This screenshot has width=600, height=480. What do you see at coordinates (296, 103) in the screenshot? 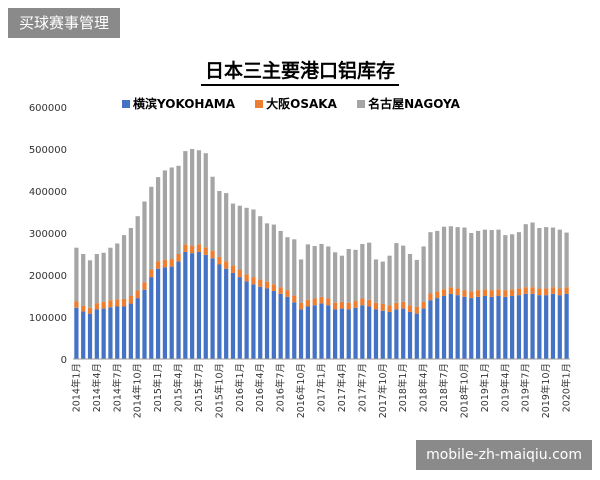
I see `legend-item-osaka: 大阪OSAKA` at bounding box center [296, 103].